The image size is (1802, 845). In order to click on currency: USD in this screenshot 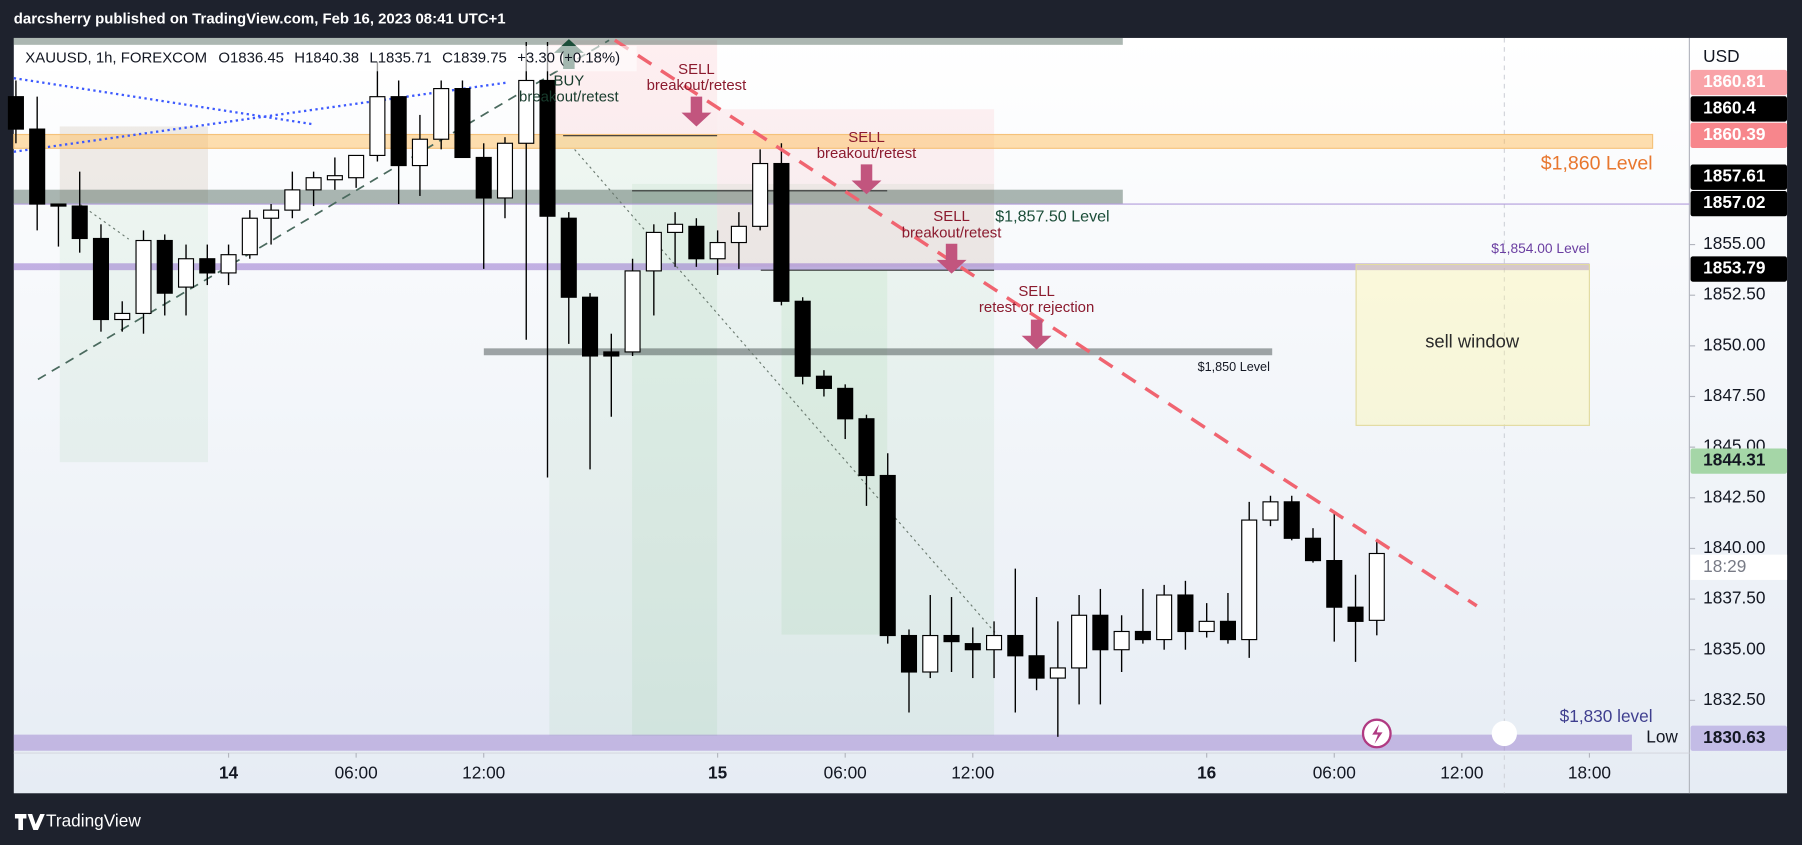, I will do `click(1721, 56)`.